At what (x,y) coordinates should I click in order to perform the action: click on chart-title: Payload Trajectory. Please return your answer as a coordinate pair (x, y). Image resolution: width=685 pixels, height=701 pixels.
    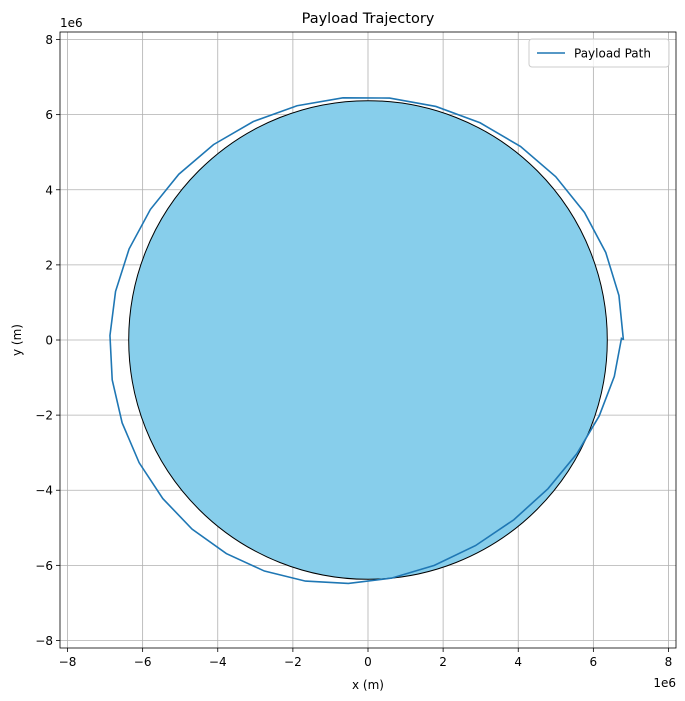
    Looking at the image, I should click on (368, 19).